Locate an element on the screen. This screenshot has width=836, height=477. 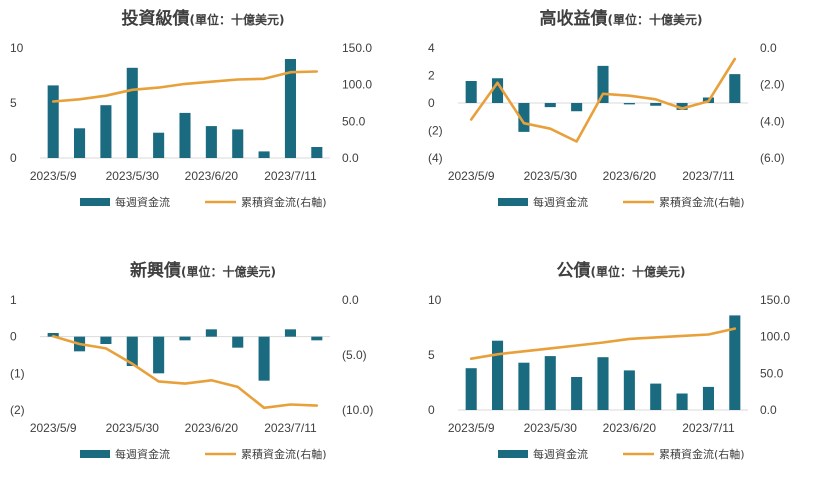
chart-title-main: 公債 is located at coordinates (574, 270).